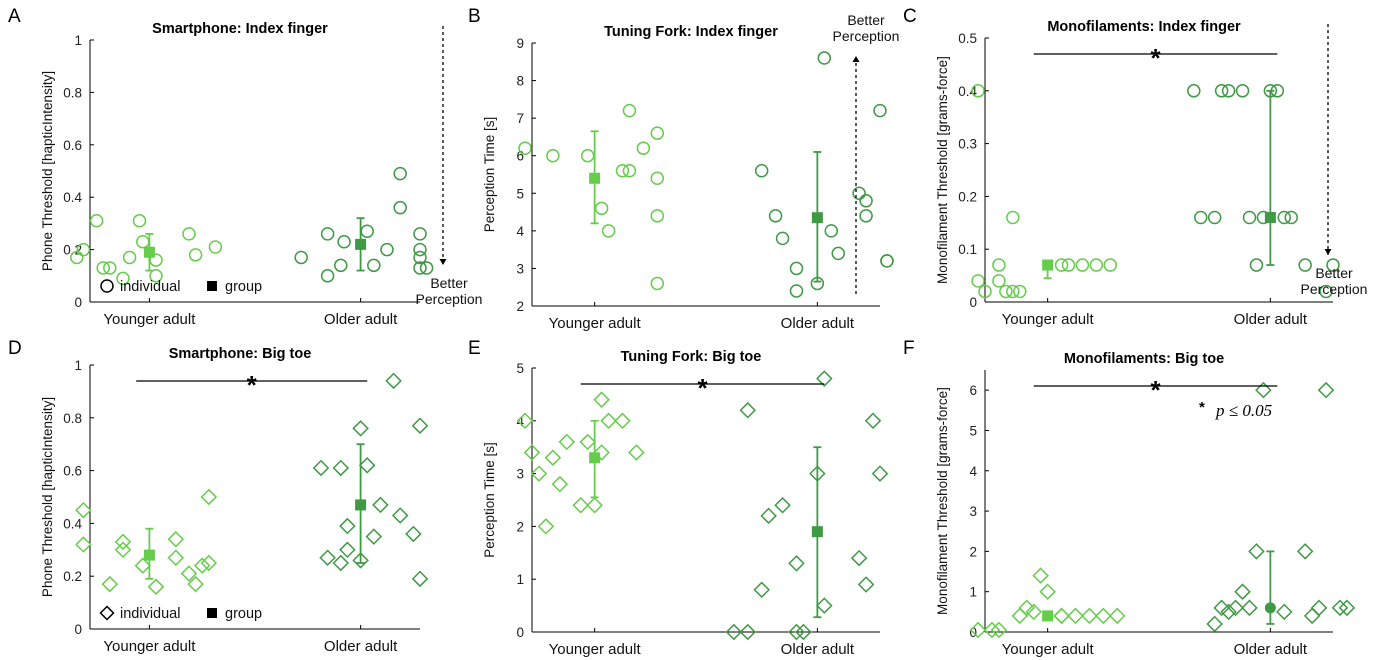 This screenshot has width=1392, height=660. What do you see at coordinates (150, 614) in the screenshot?
I see `legend-individual-label: individual` at bounding box center [150, 614].